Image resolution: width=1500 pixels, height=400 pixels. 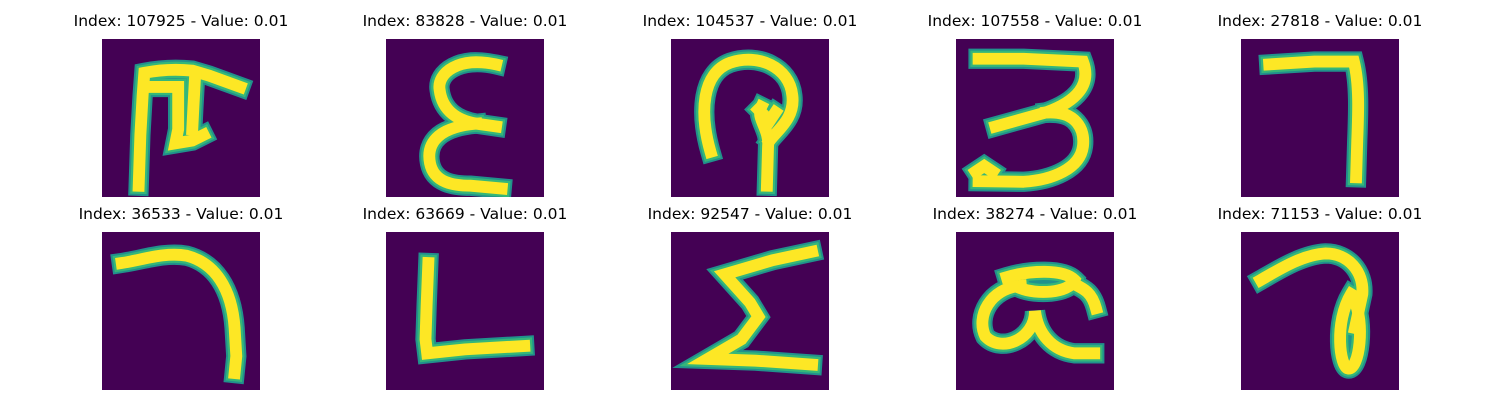 I want to click on panel-title: Index: 63669 - Value: 0.01, so click(x=465, y=214).